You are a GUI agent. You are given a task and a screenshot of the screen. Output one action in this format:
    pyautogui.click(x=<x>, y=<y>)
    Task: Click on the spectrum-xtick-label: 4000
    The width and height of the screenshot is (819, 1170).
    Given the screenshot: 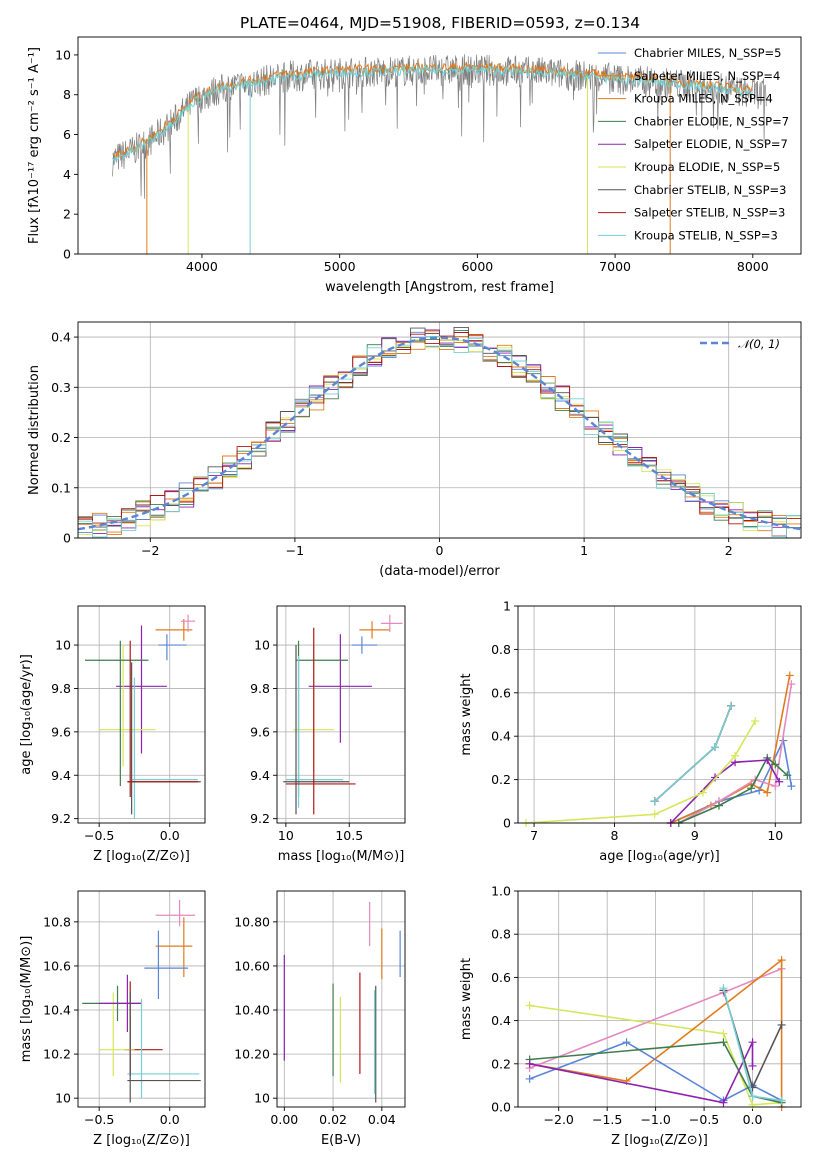 What is the action you would take?
    pyautogui.click(x=202, y=266)
    